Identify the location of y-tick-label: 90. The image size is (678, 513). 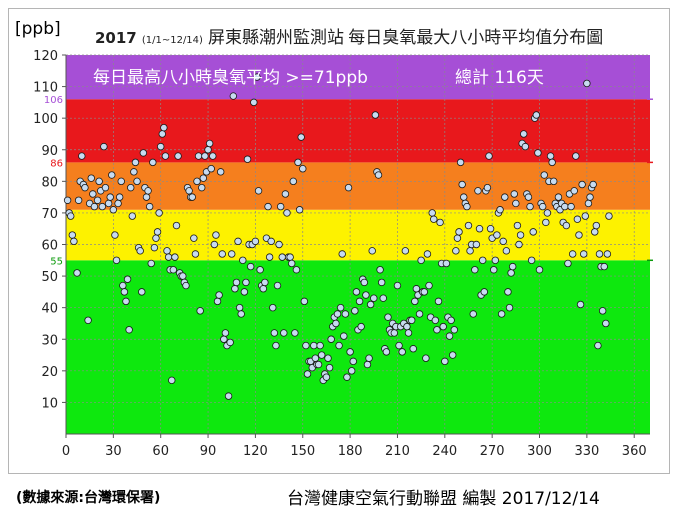
(49, 151).